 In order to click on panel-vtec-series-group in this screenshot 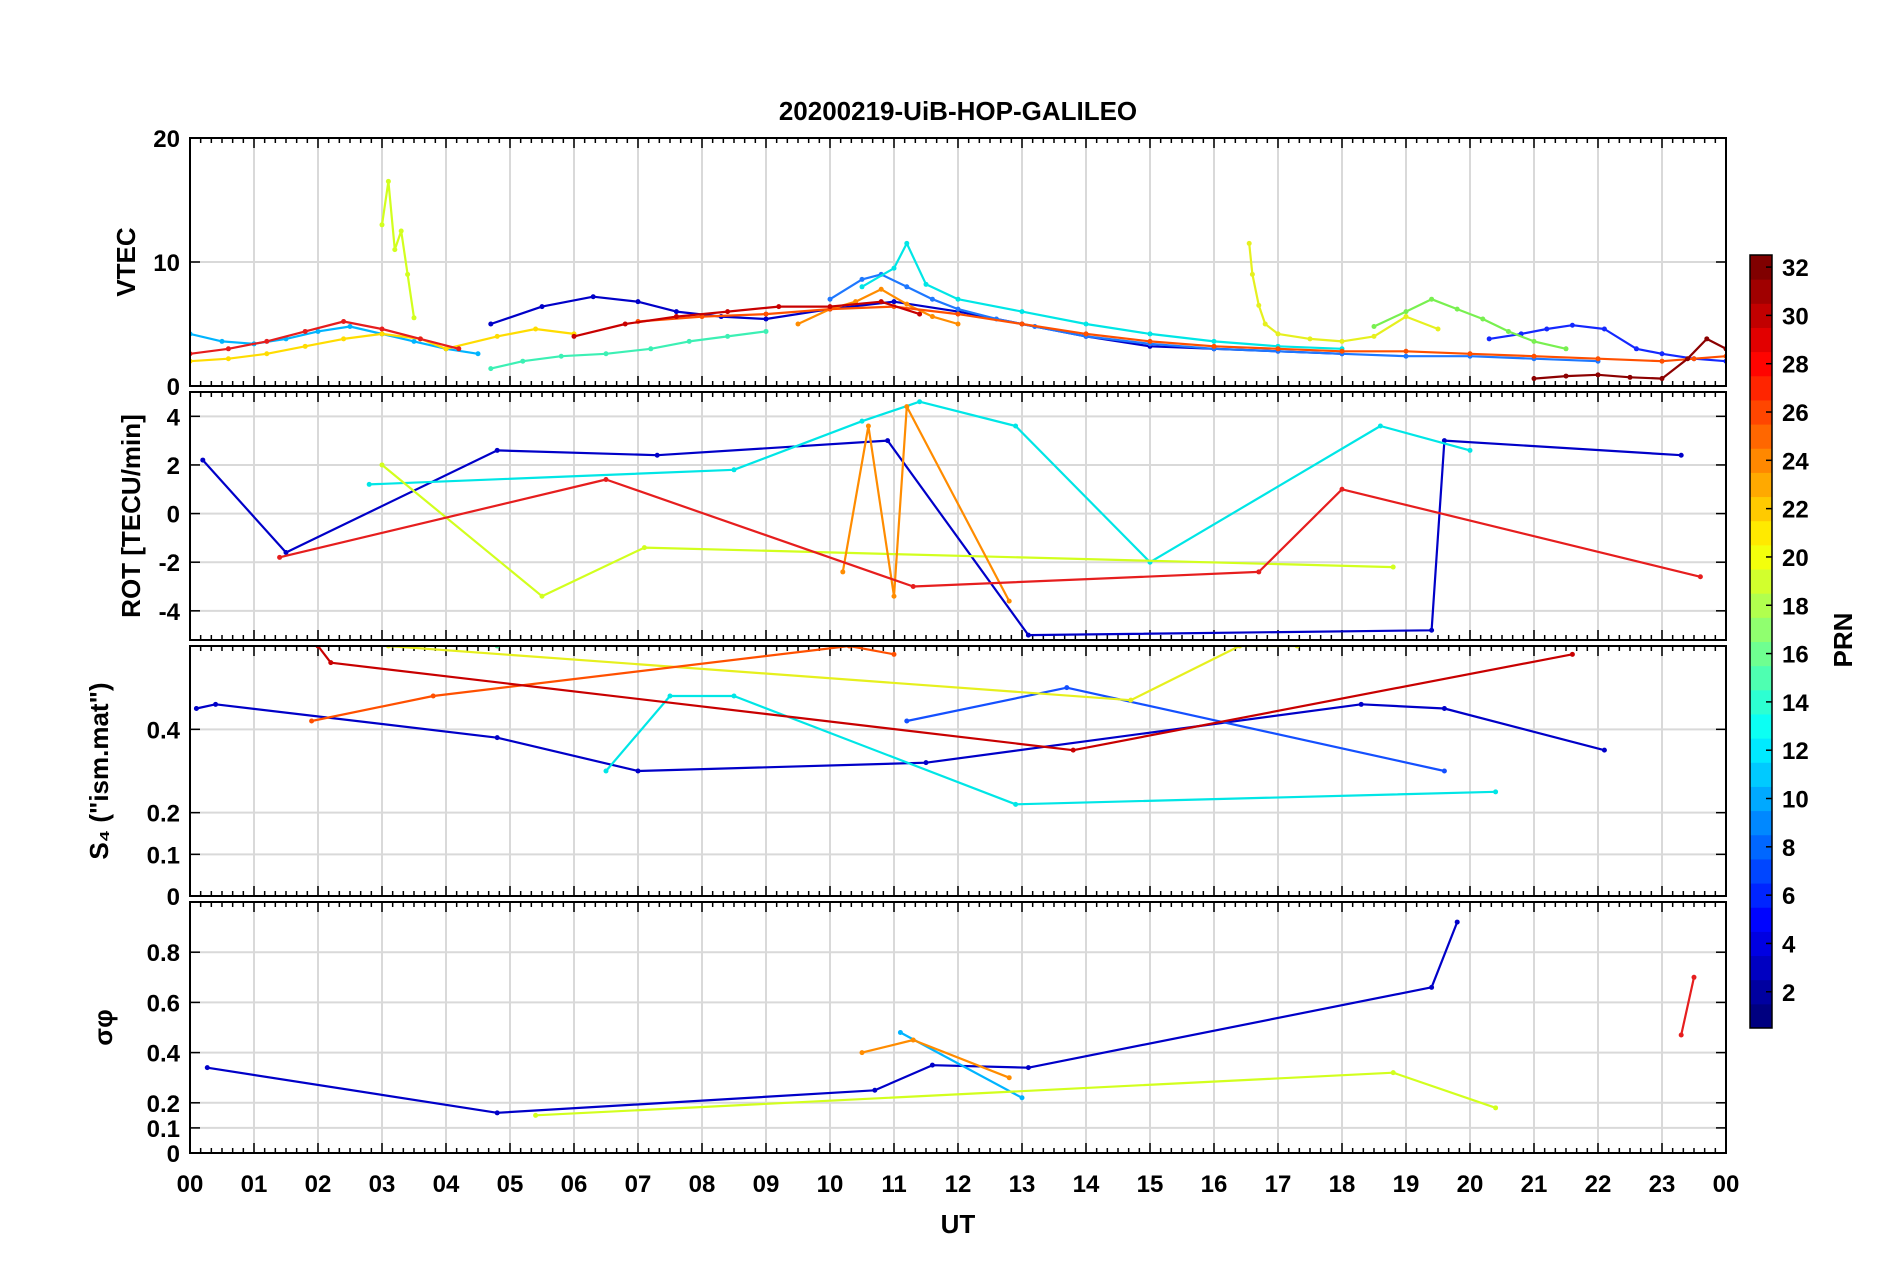, I will do `click(958, 280)`.